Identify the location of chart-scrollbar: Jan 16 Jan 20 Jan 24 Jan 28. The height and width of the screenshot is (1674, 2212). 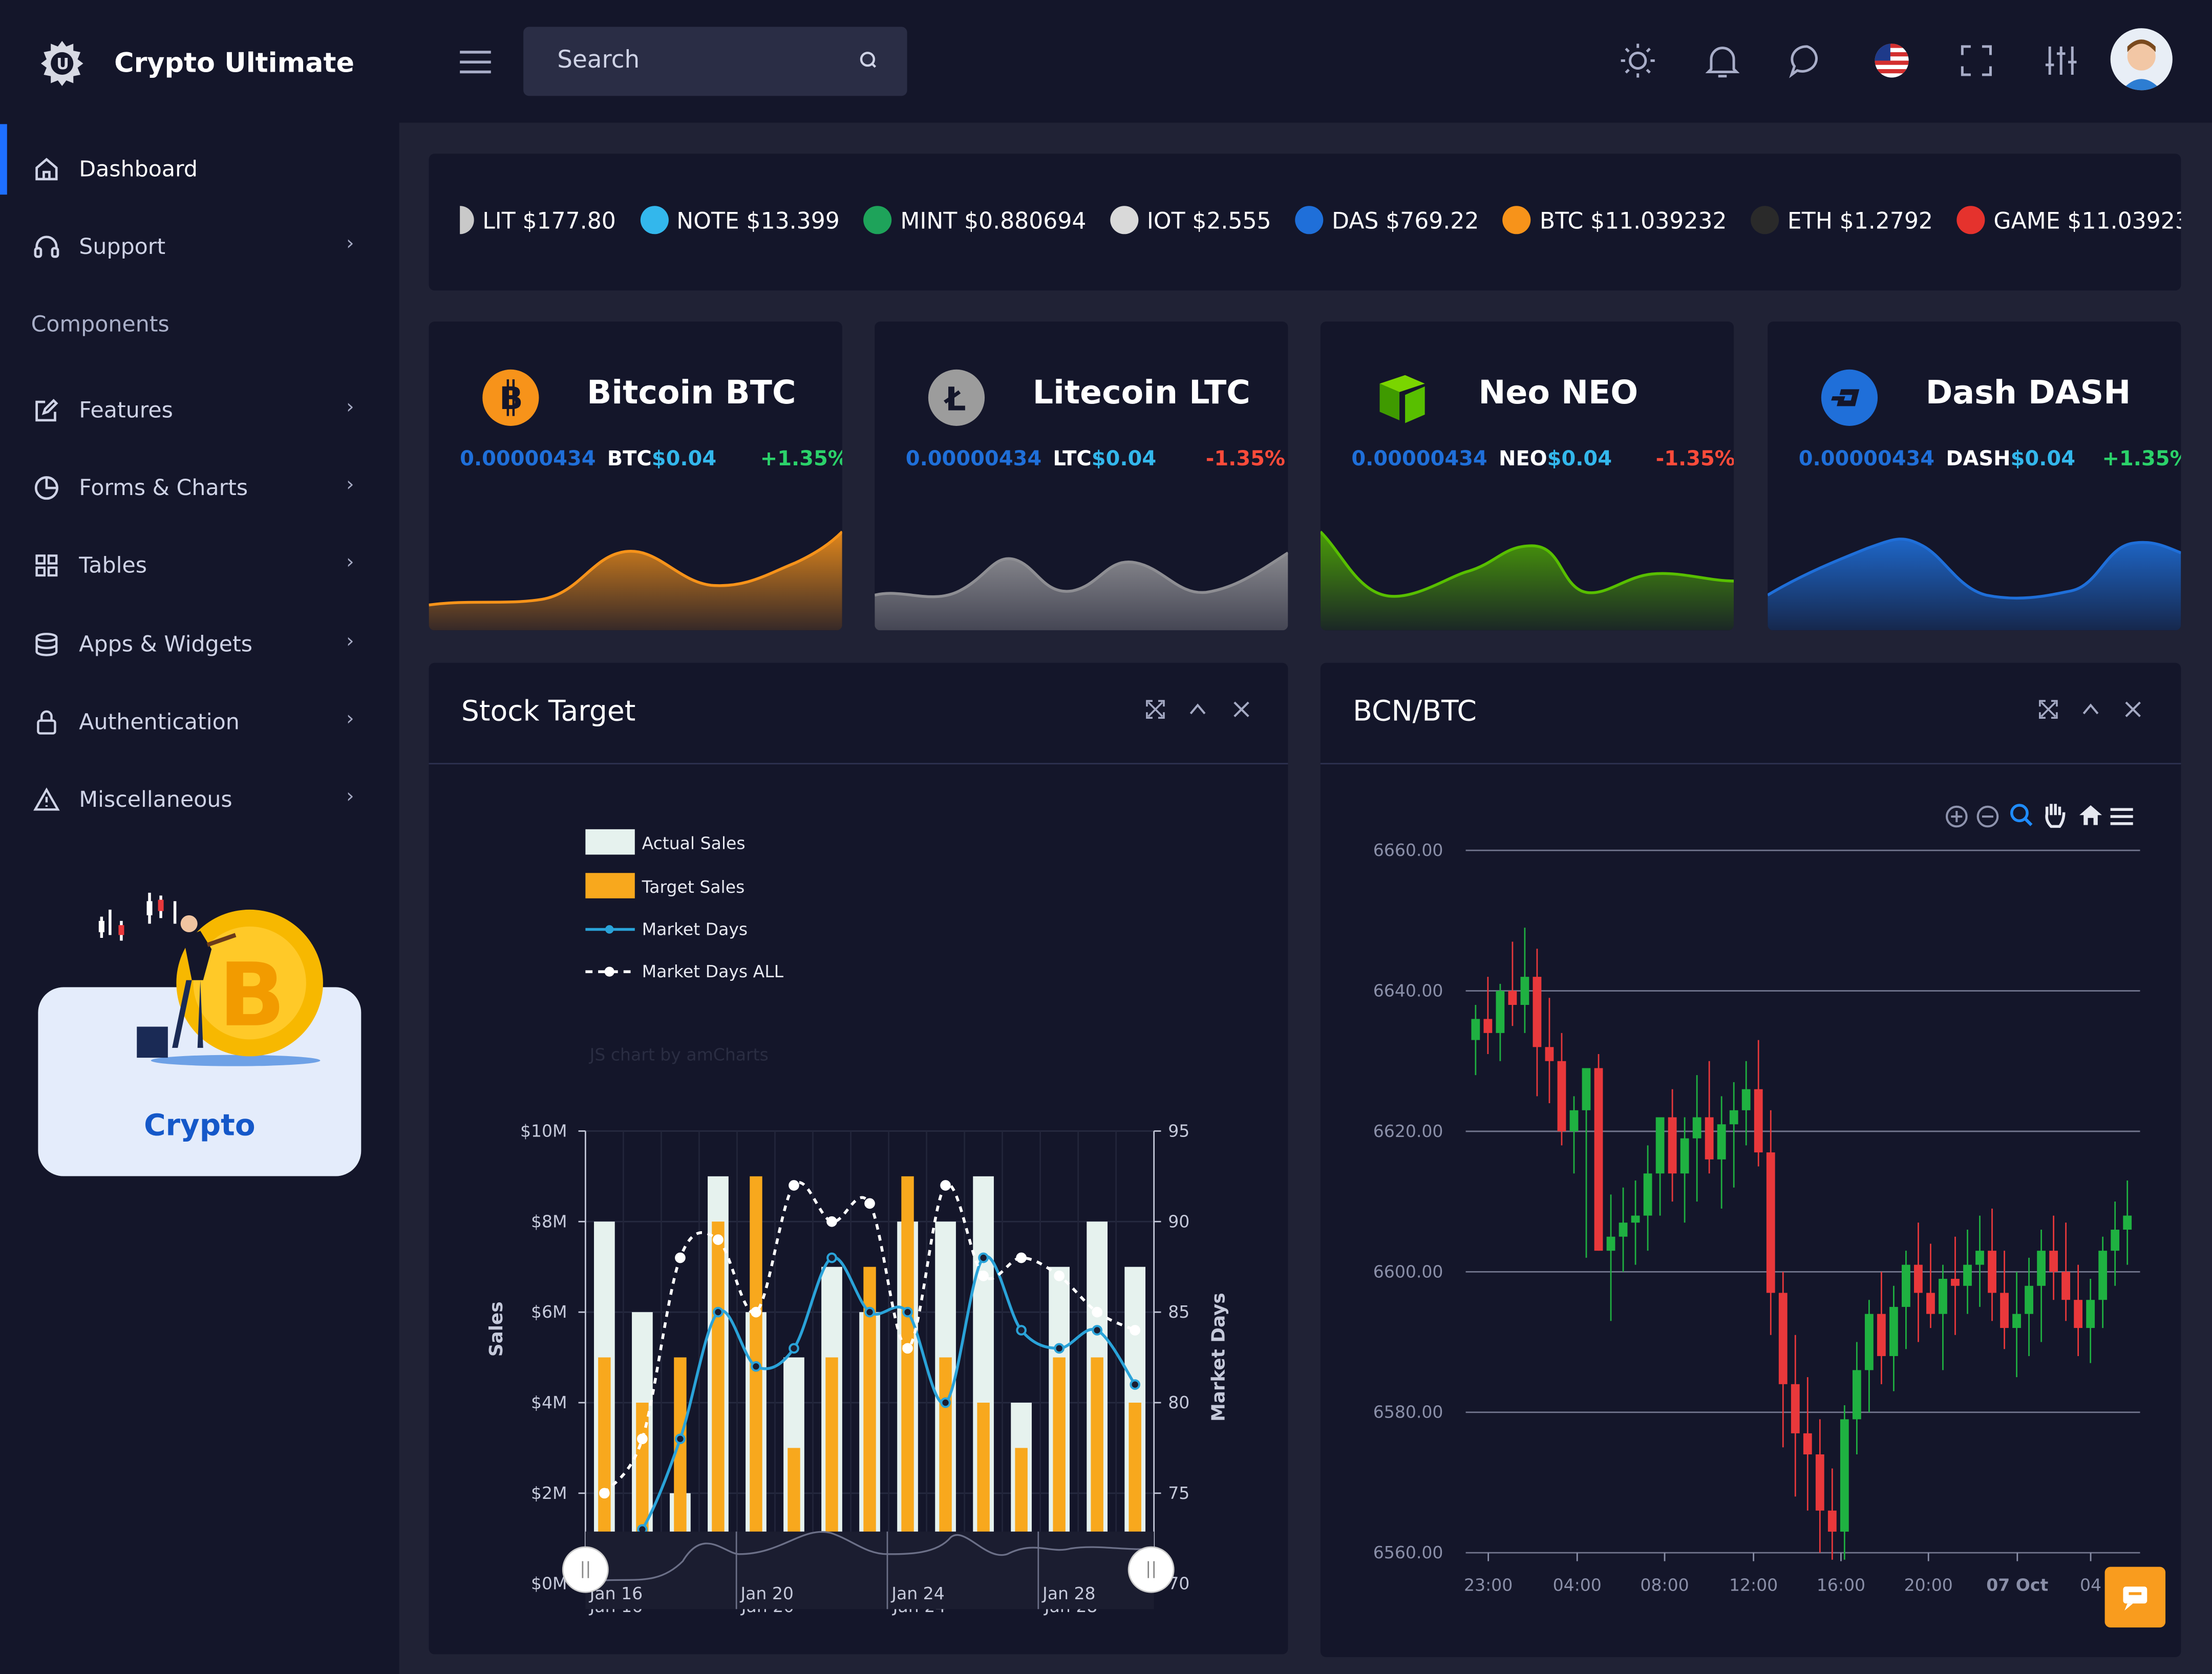
(868, 1570).